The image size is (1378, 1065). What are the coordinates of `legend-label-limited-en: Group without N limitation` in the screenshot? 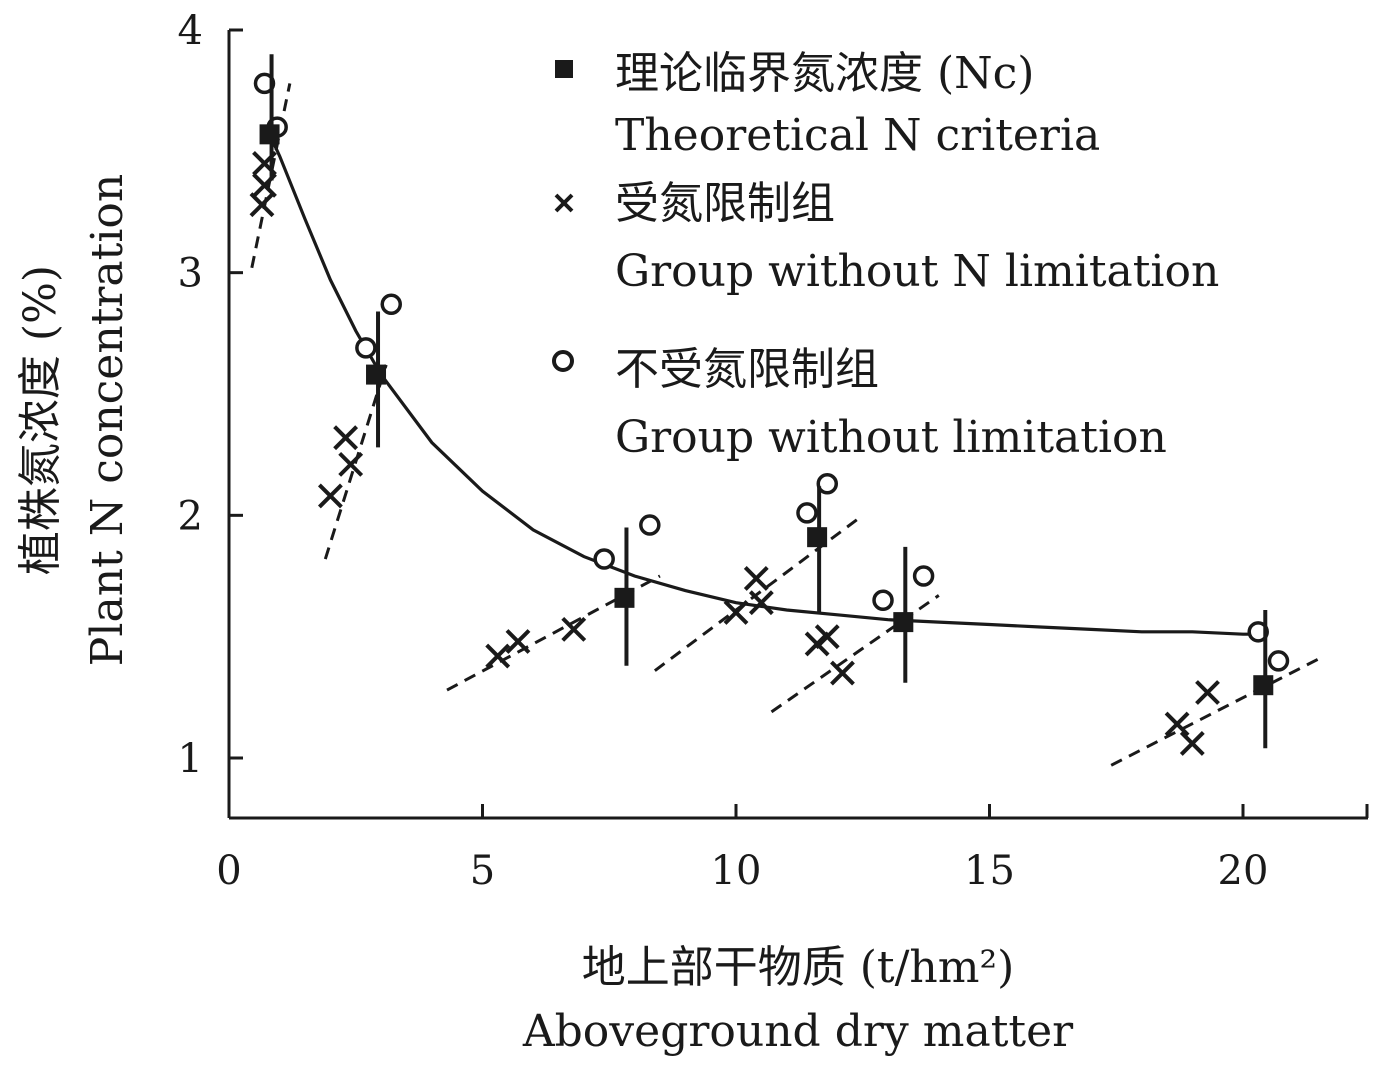 It's located at (917, 271).